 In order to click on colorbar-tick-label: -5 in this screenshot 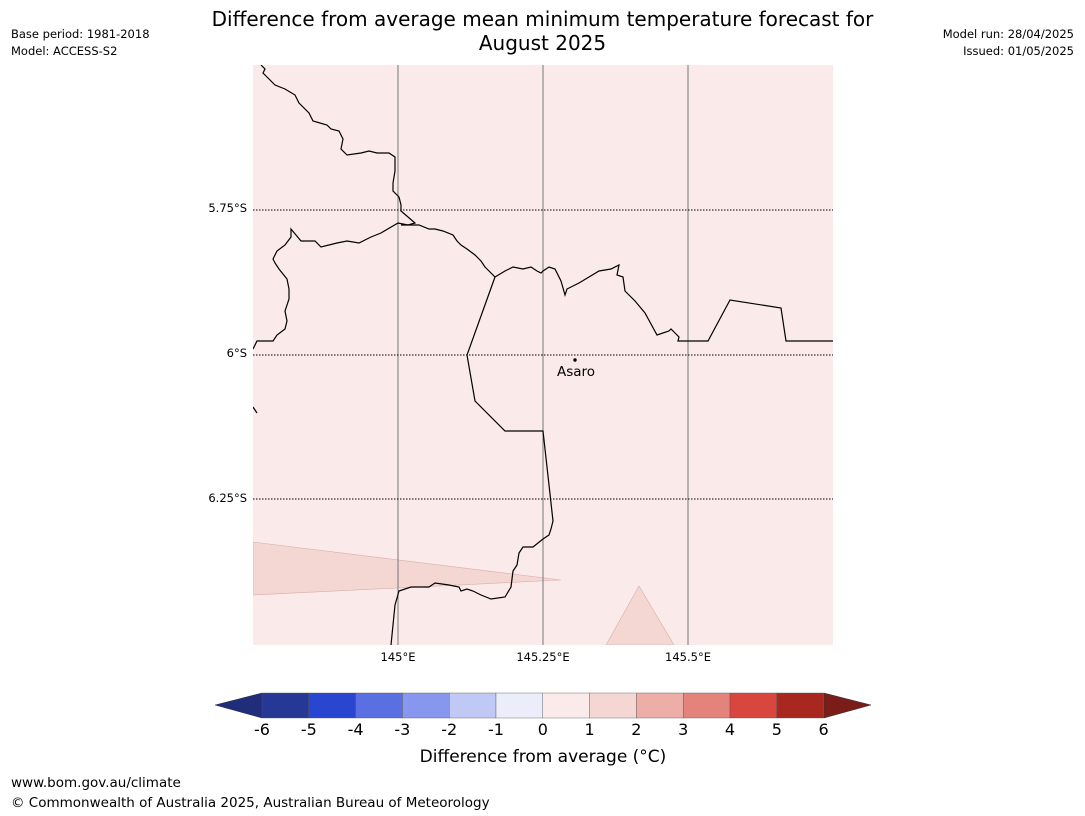, I will do `click(308, 729)`.